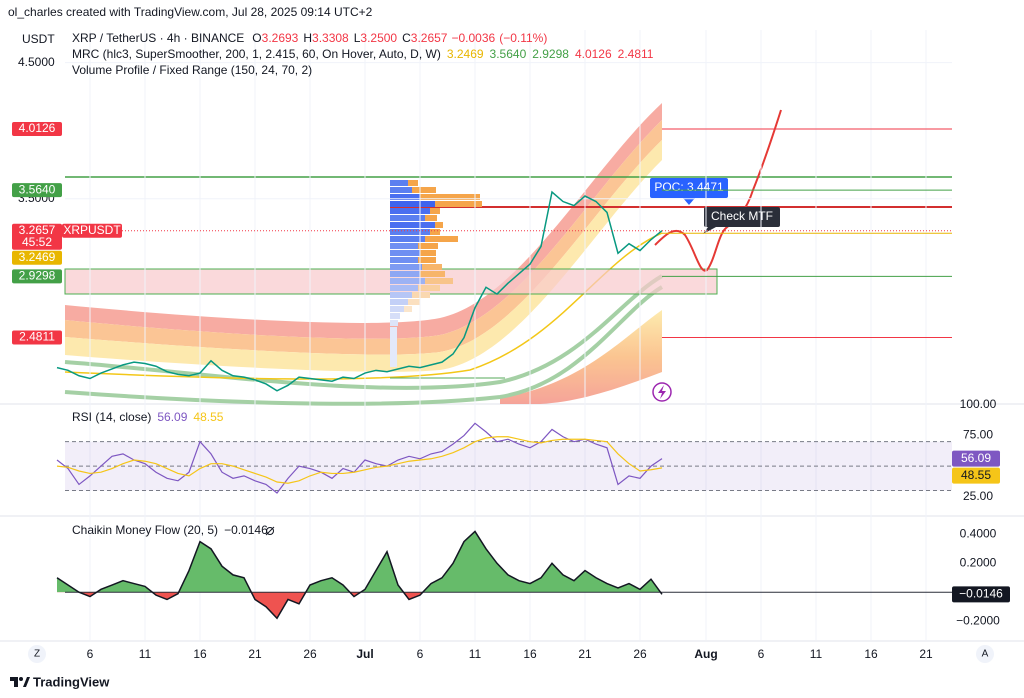  I want to click on mrc-lower-band, so click(581, 357).